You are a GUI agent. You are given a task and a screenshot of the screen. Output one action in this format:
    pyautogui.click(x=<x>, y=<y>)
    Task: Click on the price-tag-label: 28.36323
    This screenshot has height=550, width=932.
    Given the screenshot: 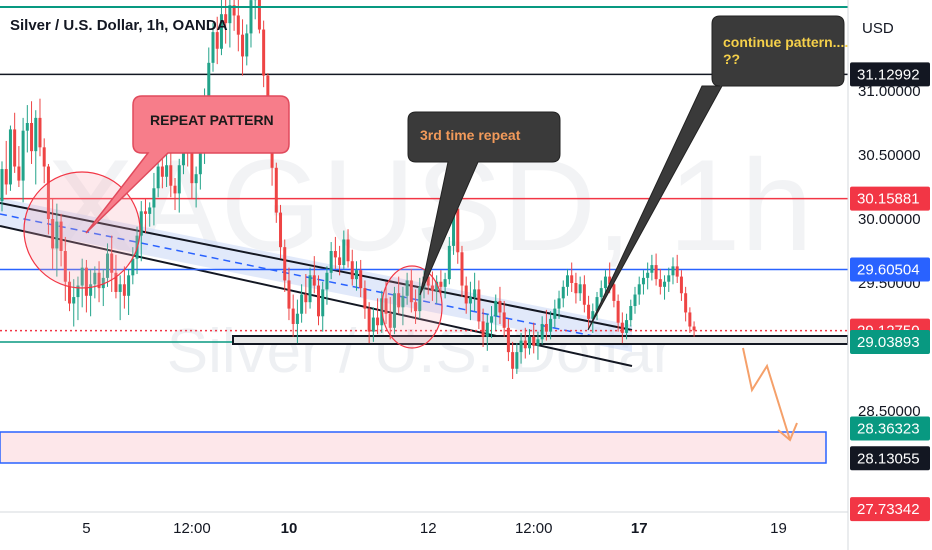 What is the action you would take?
    pyautogui.click(x=888, y=429)
    